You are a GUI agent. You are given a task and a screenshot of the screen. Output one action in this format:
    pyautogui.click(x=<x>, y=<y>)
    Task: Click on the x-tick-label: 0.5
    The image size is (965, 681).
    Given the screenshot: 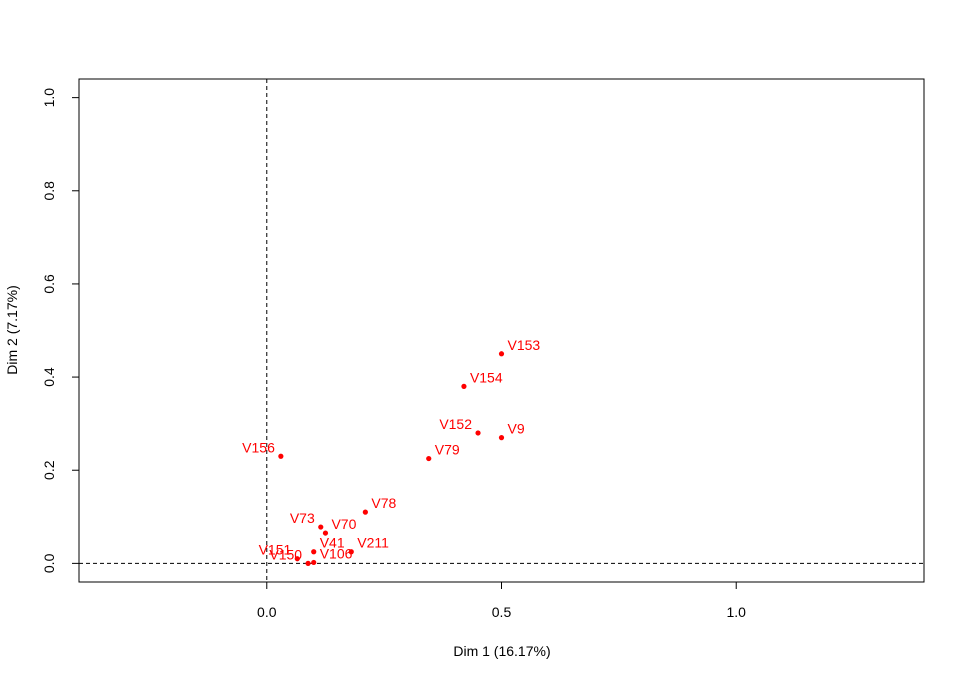 What is the action you would take?
    pyautogui.click(x=502, y=612)
    